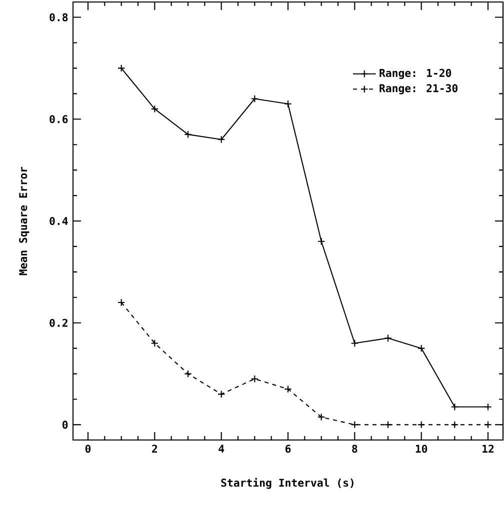 Image resolution: width=504 pixels, height=511 pixels. Describe the element at coordinates (355, 448) in the screenshot. I see `x-tick-label: 8` at that location.